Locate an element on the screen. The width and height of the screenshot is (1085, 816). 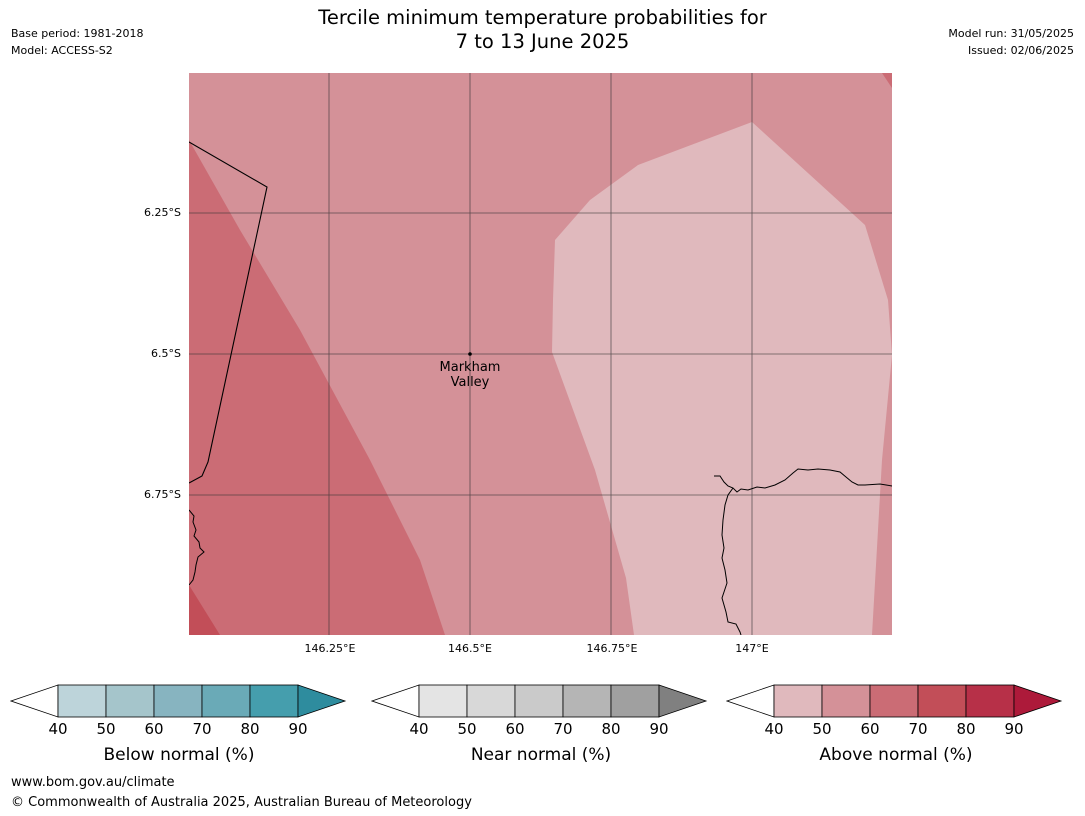
colorbar-label-below: Below normal (%) is located at coordinates (179, 755).